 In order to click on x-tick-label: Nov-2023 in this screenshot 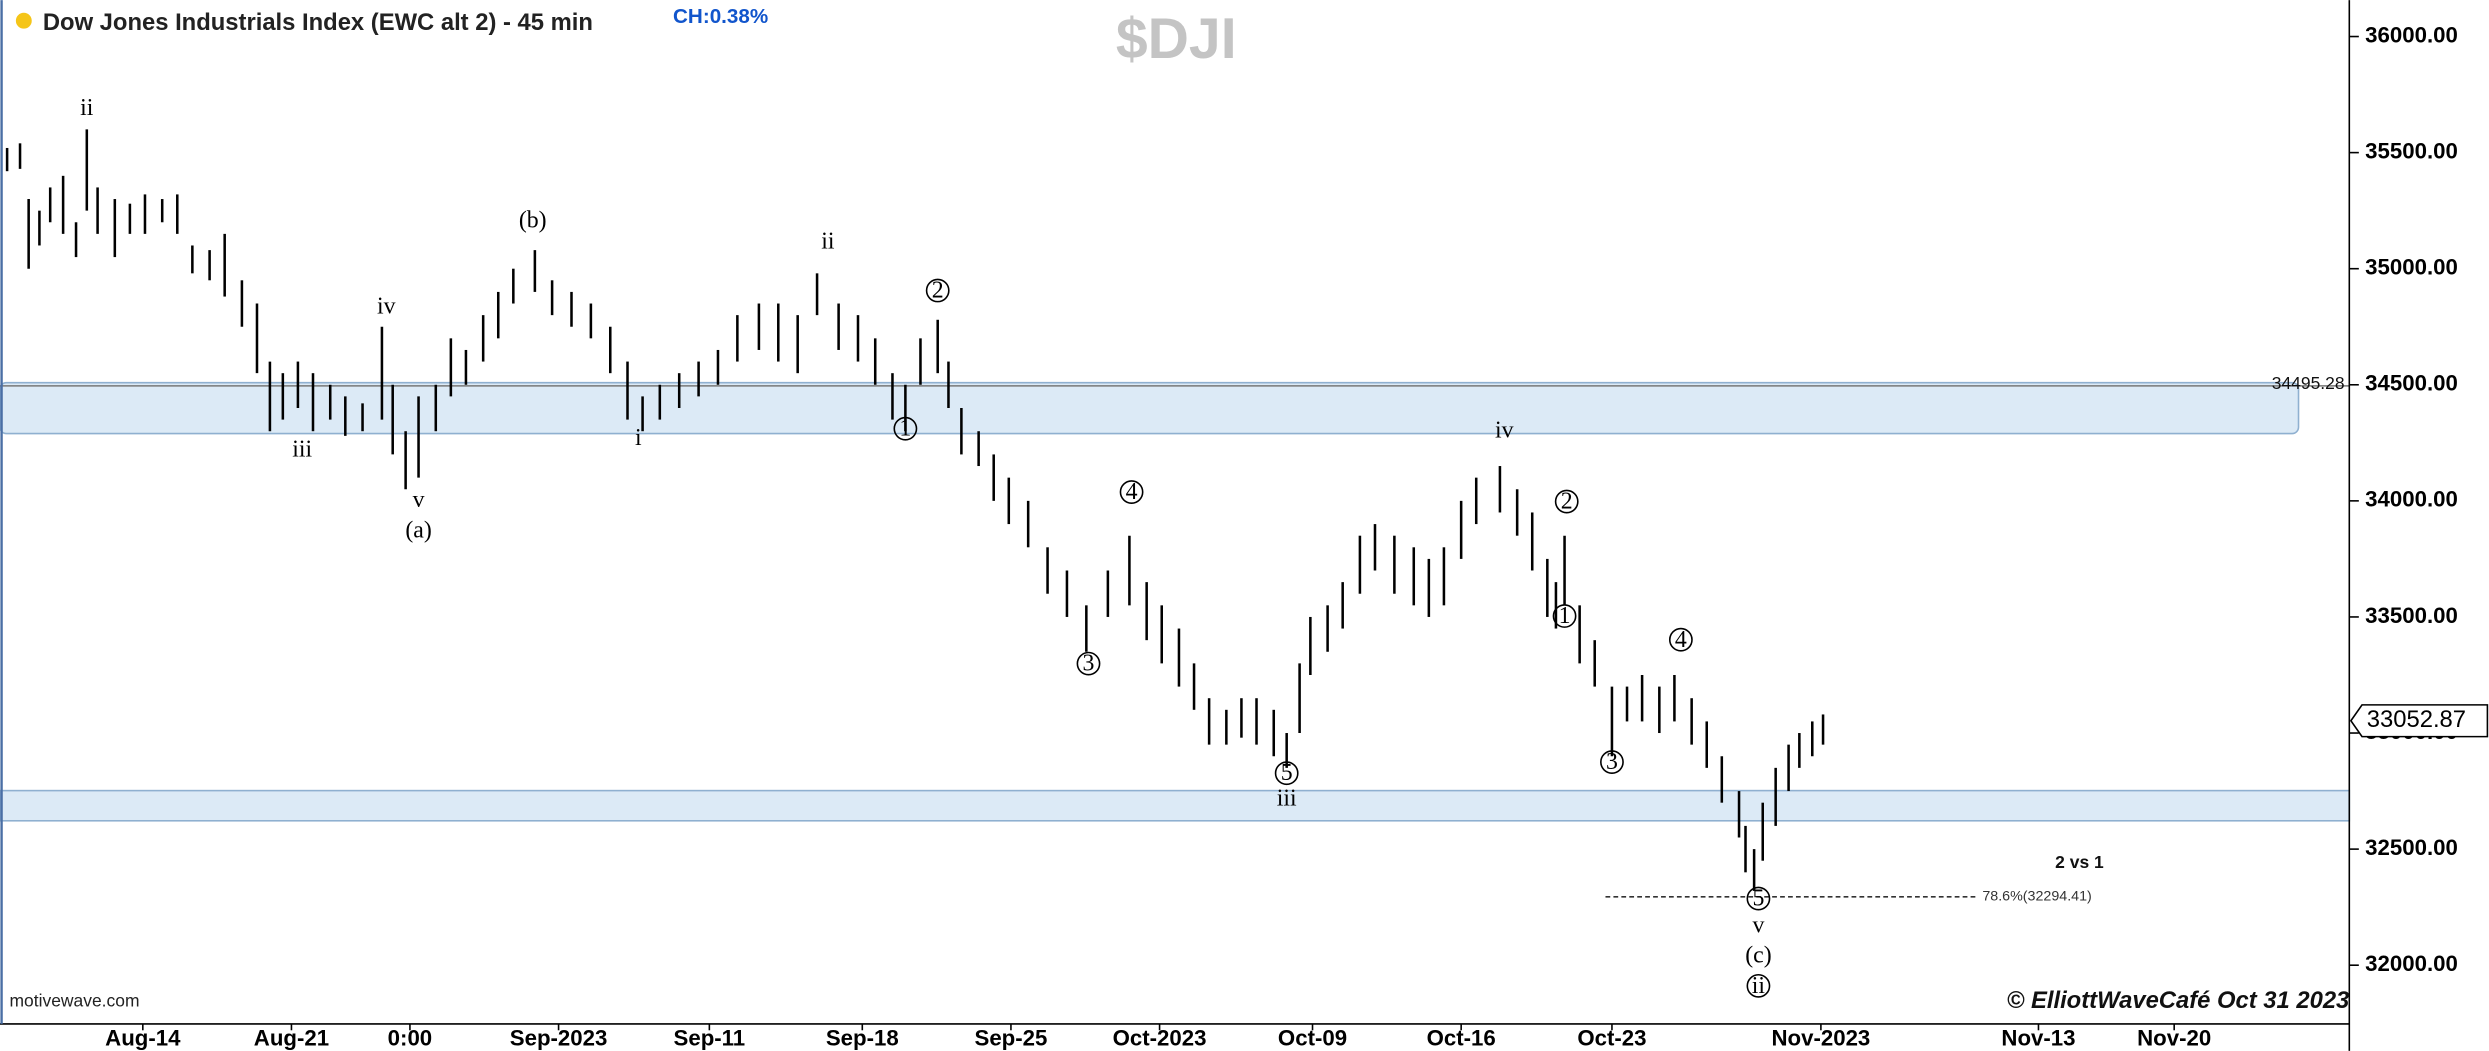, I will do `click(1820, 1038)`.